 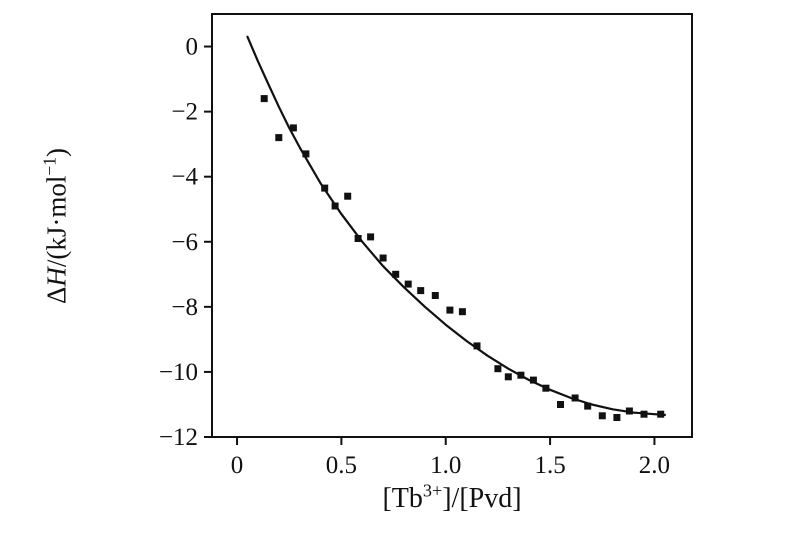 What do you see at coordinates (49, 166) in the screenshot?
I see `y-axis-title-superscript: −1` at bounding box center [49, 166].